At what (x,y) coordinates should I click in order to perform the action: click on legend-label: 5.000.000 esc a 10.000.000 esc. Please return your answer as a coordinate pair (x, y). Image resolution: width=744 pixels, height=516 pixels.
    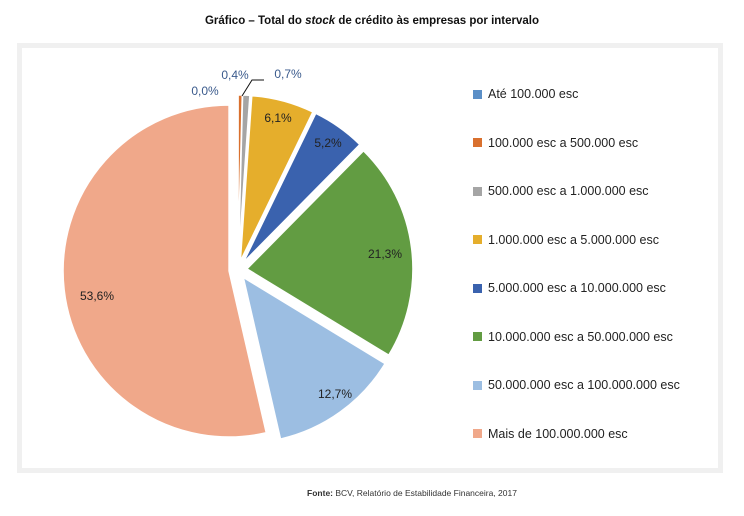
    Looking at the image, I should click on (577, 288).